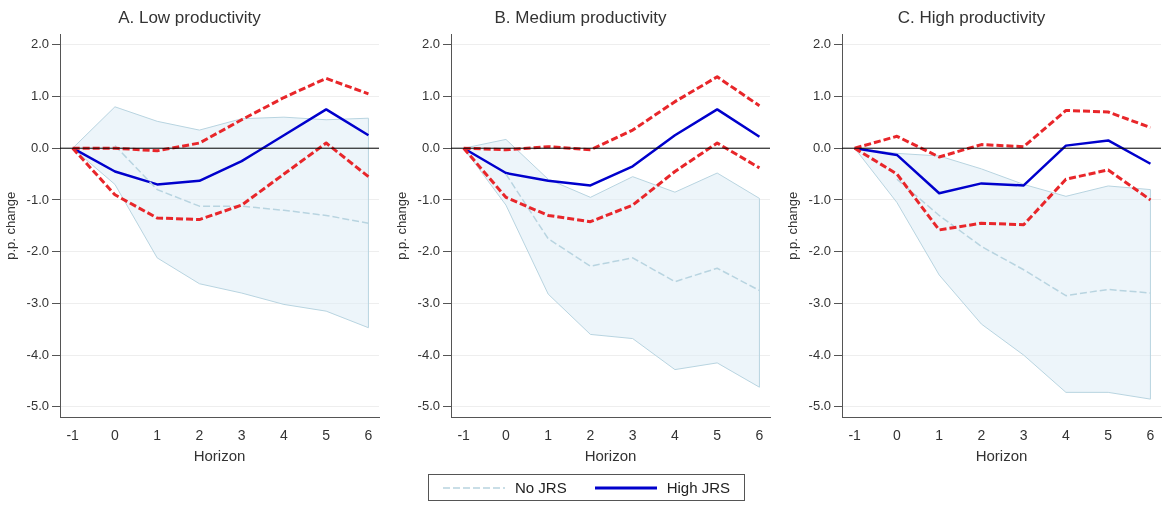 The width and height of the screenshot is (1174, 531). I want to click on legend-label: No JRS, so click(540, 487).